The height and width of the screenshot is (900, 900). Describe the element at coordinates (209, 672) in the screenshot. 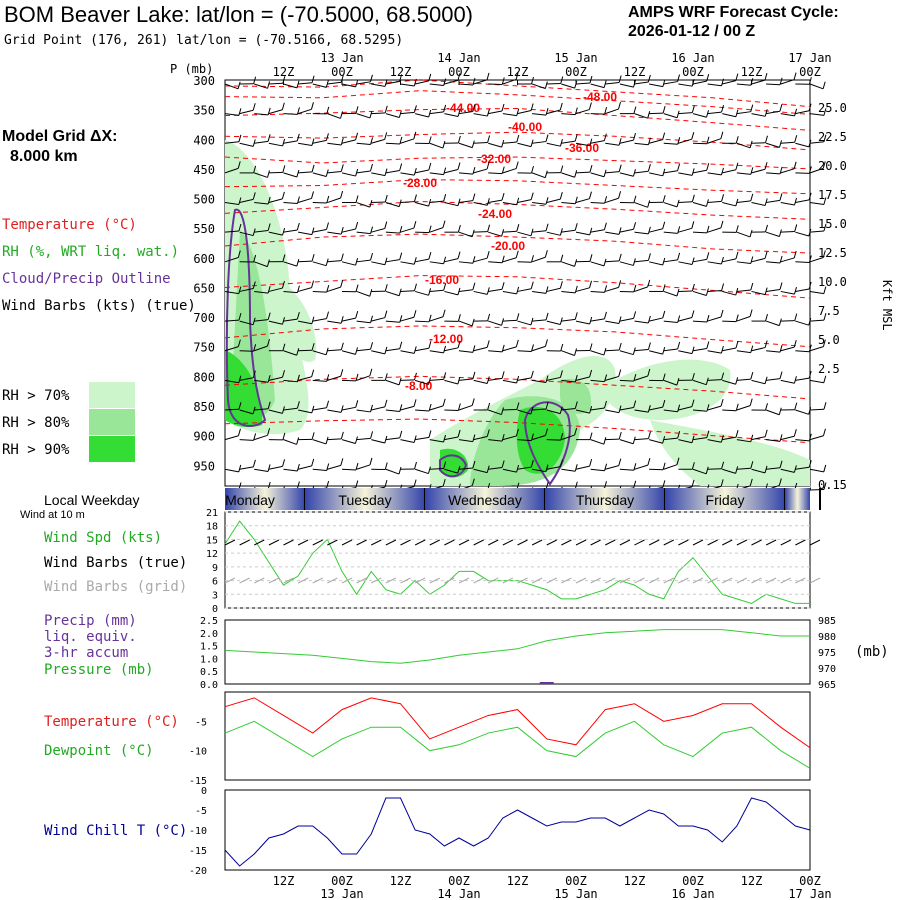

I see `precip-tick-label: 0.5` at that location.